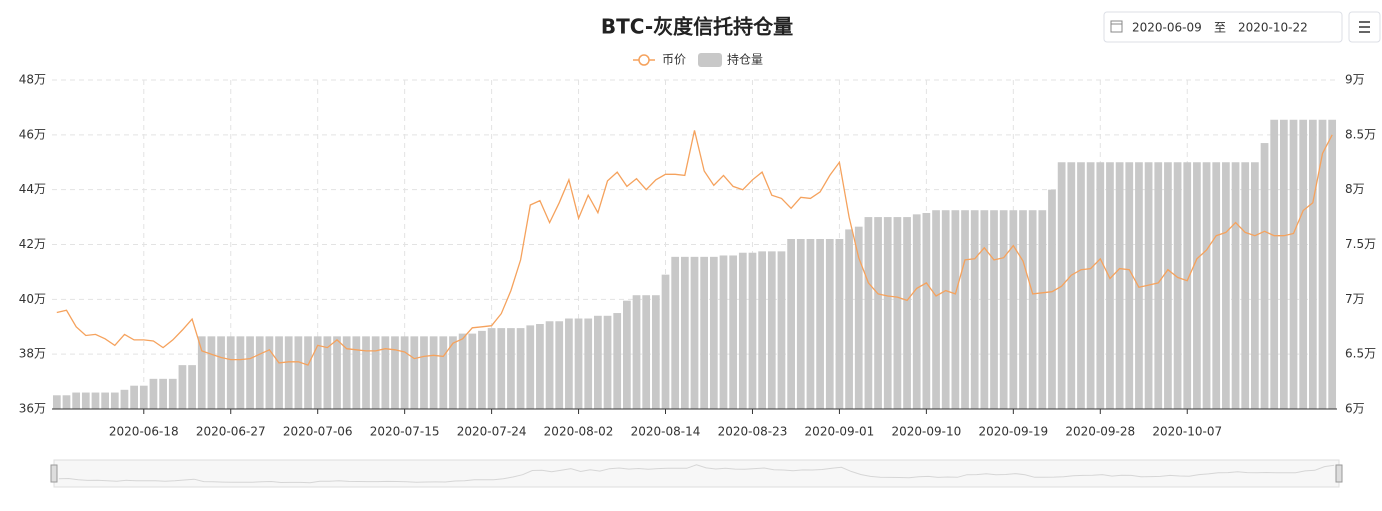  Describe the element at coordinates (1360, 134) in the screenshot. I see `y2-tick-label: 8.5万` at that location.